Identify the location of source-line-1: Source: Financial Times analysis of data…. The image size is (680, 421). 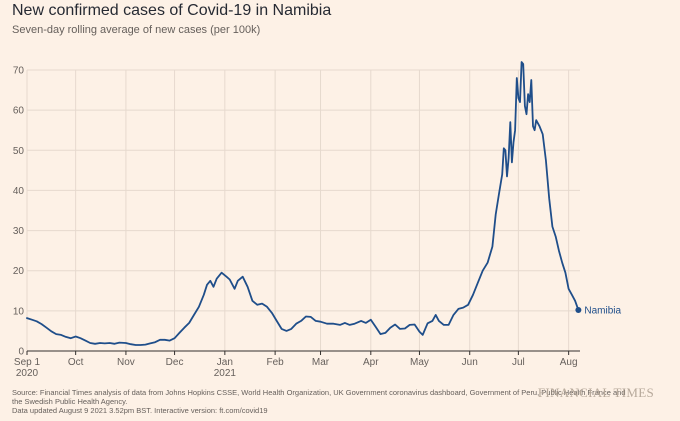
(319, 392).